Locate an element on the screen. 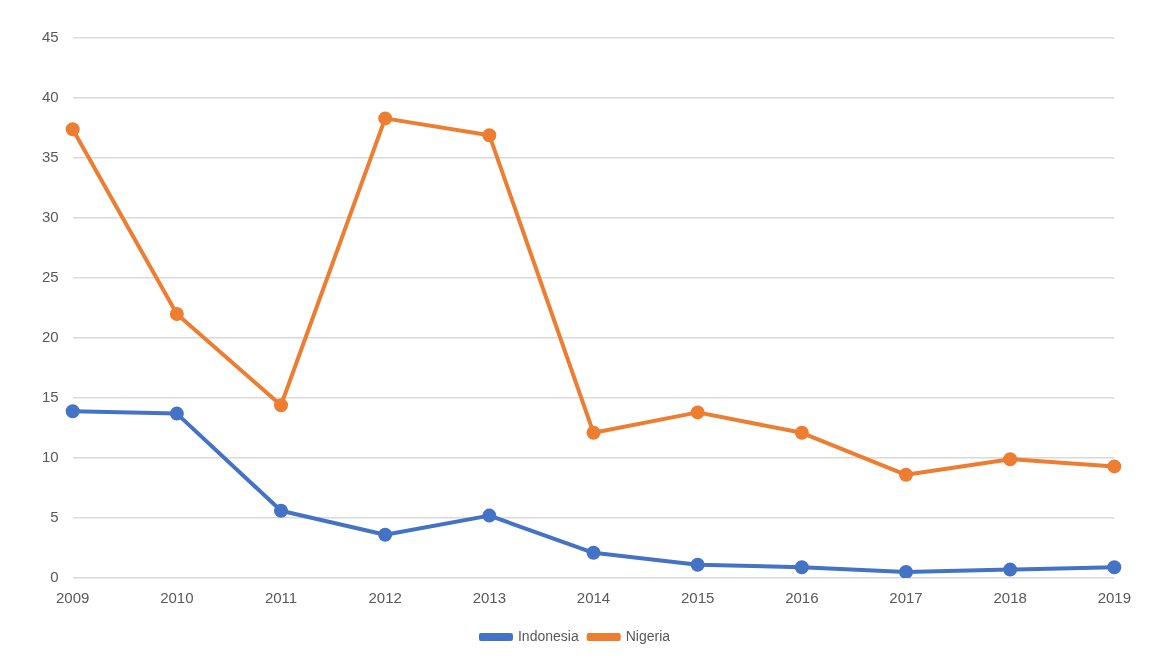 The image size is (1151, 672). legend-label: Indonesia is located at coordinates (548, 635).